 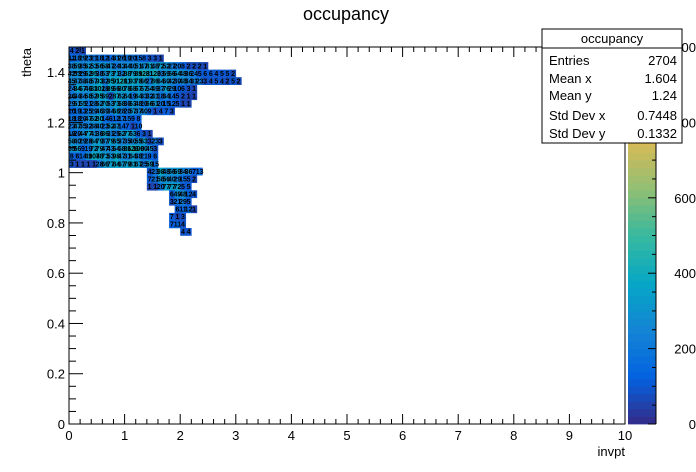 What do you see at coordinates (133, 81) in the screenshot?
I see `heatmap-cell-label: 93` at bounding box center [133, 81].